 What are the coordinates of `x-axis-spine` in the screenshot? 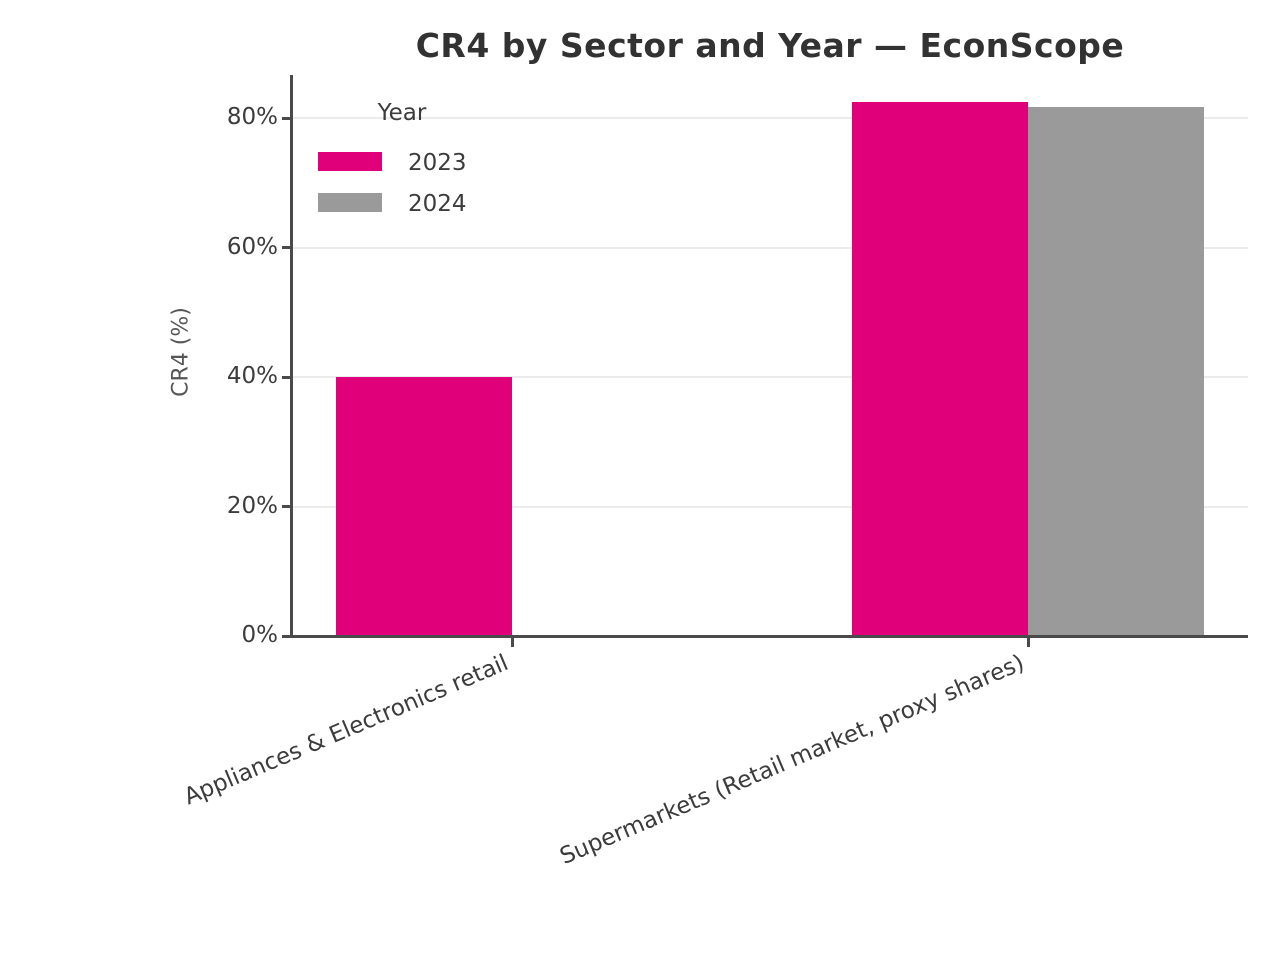 It's located at (769, 636).